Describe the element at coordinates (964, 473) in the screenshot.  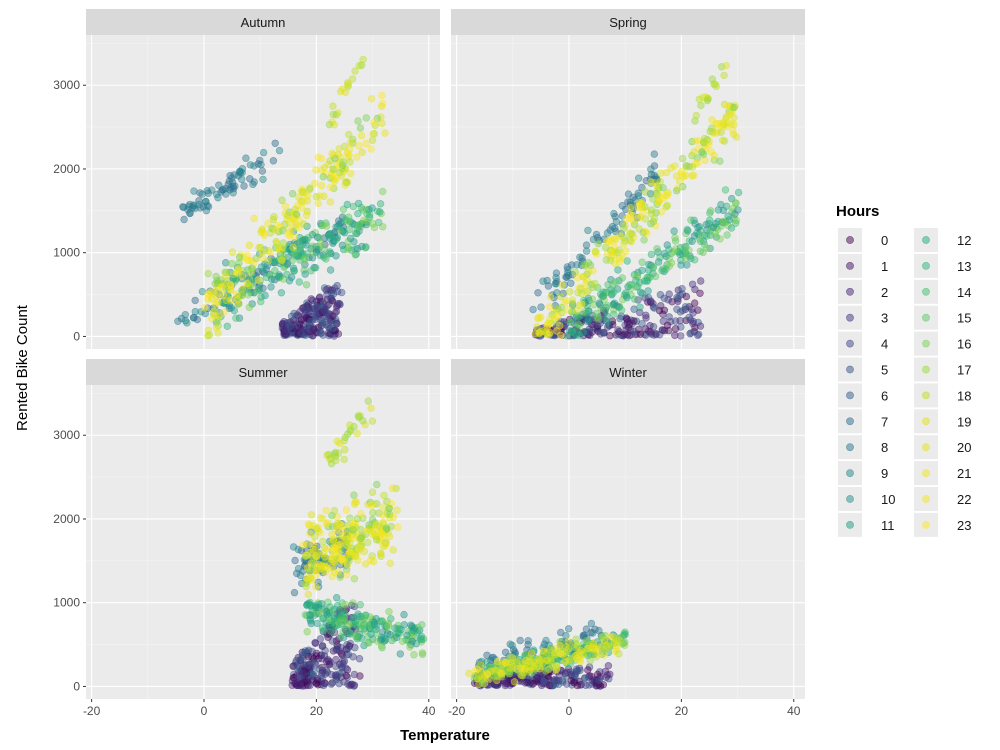
I see `legend-entry-label: 21` at that location.